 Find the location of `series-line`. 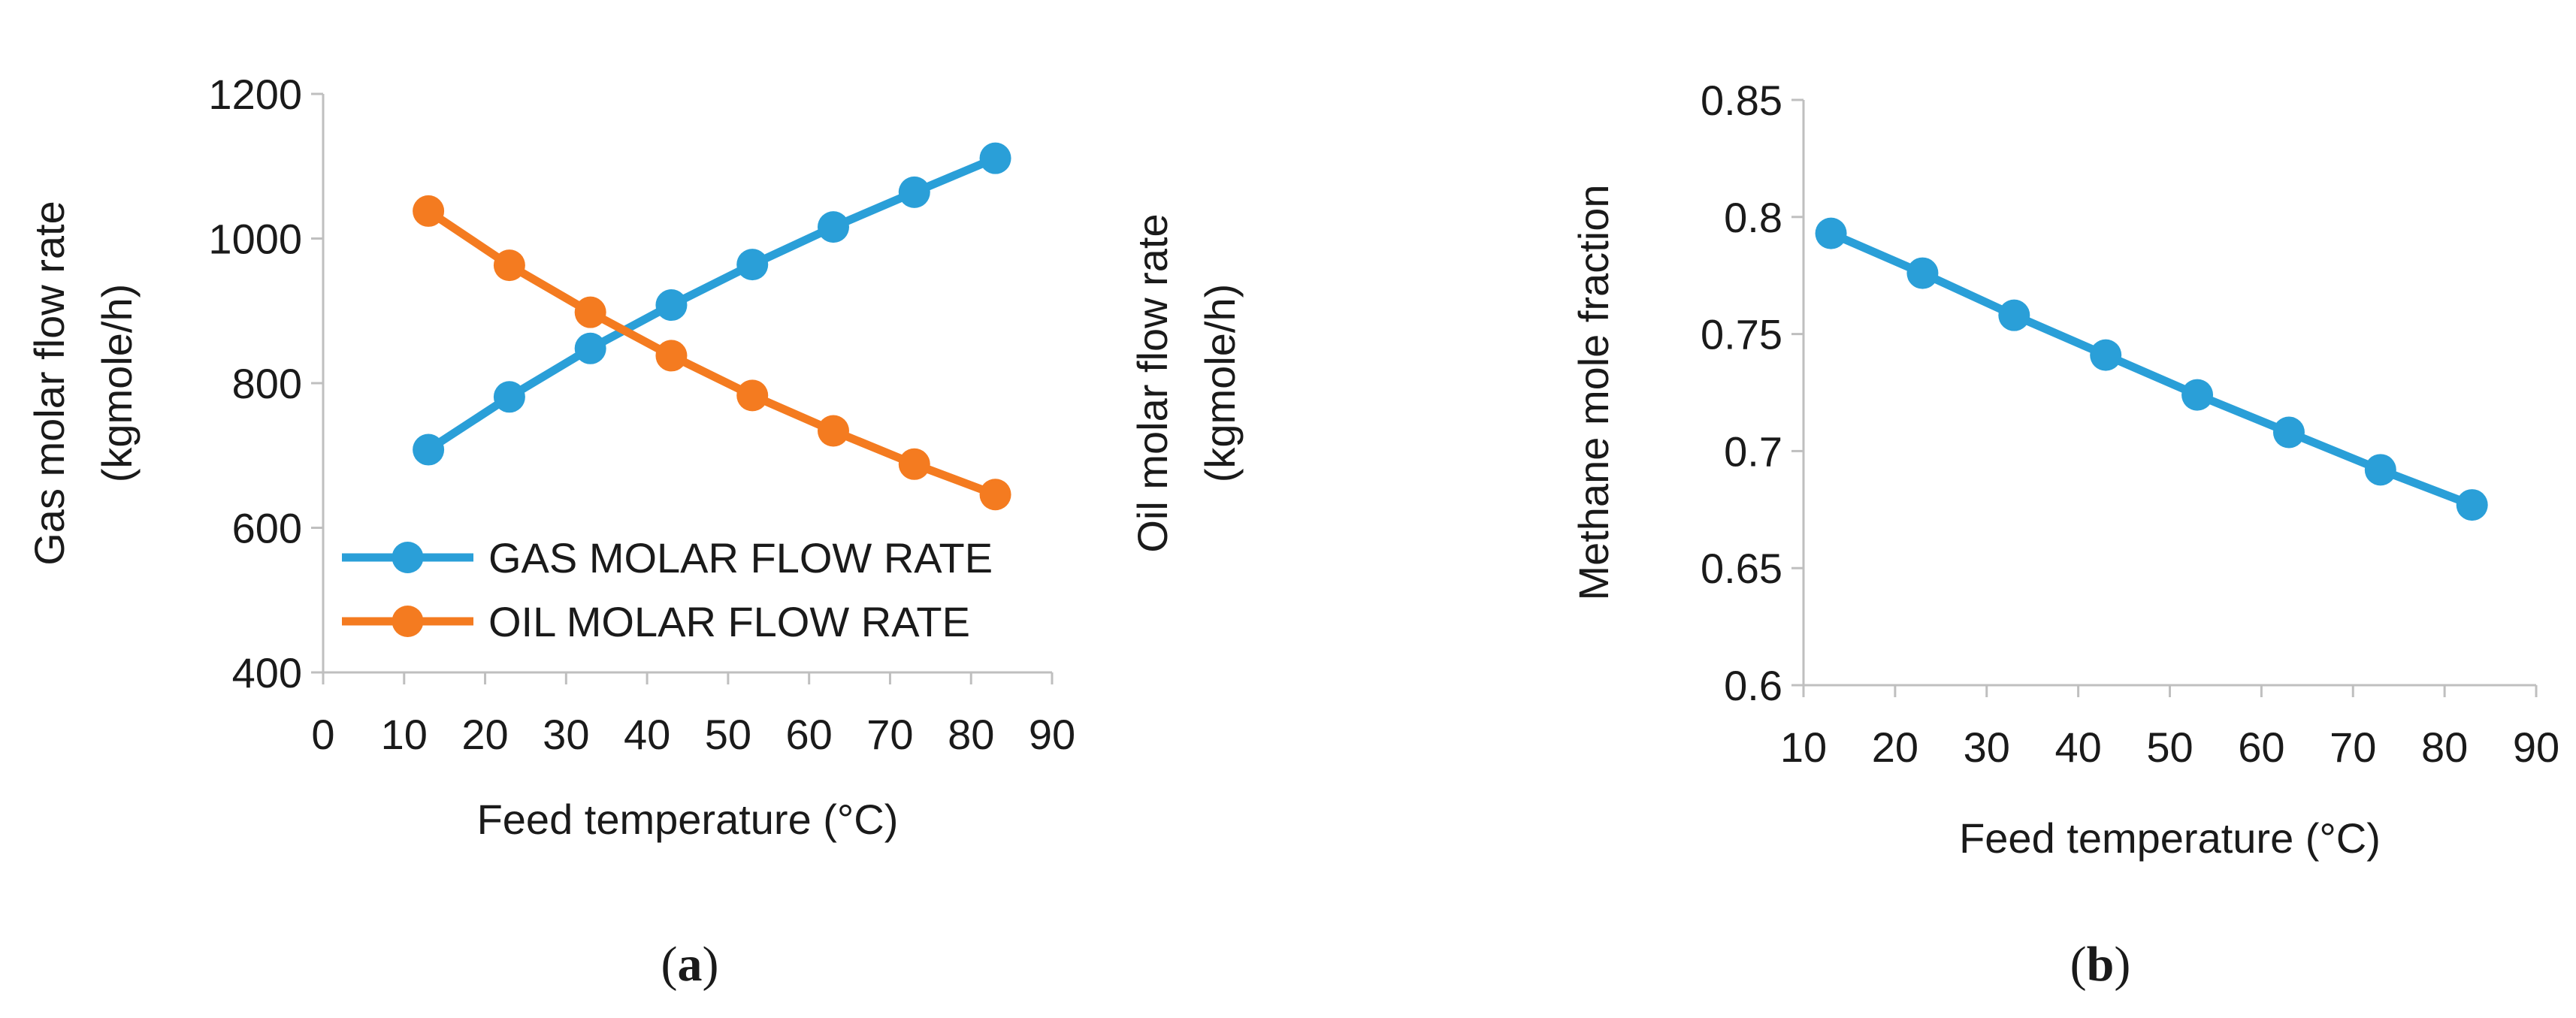

series-line is located at coordinates (2151, 369).